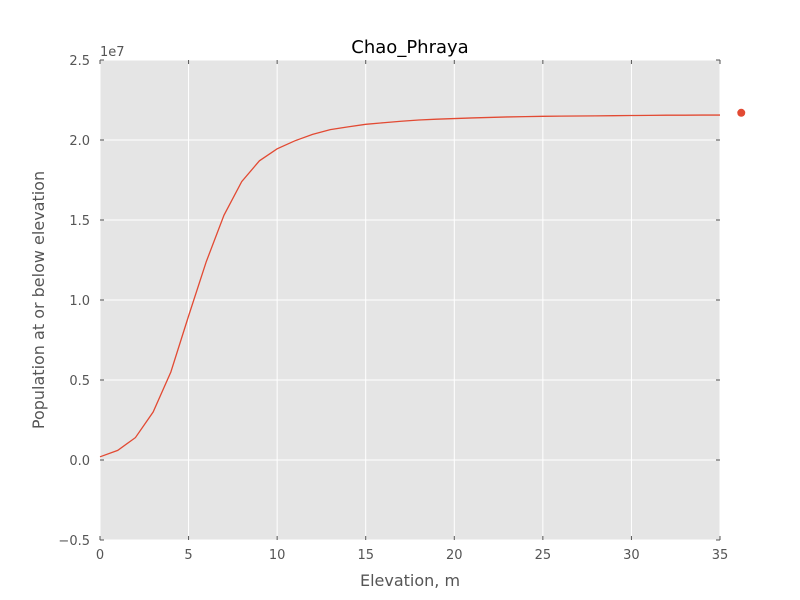 The height and width of the screenshot is (600, 800). What do you see at coordinates (79, 301) in the screenshot?
I see `y-tick-label: 1.0` at bounding box center [79, 301].